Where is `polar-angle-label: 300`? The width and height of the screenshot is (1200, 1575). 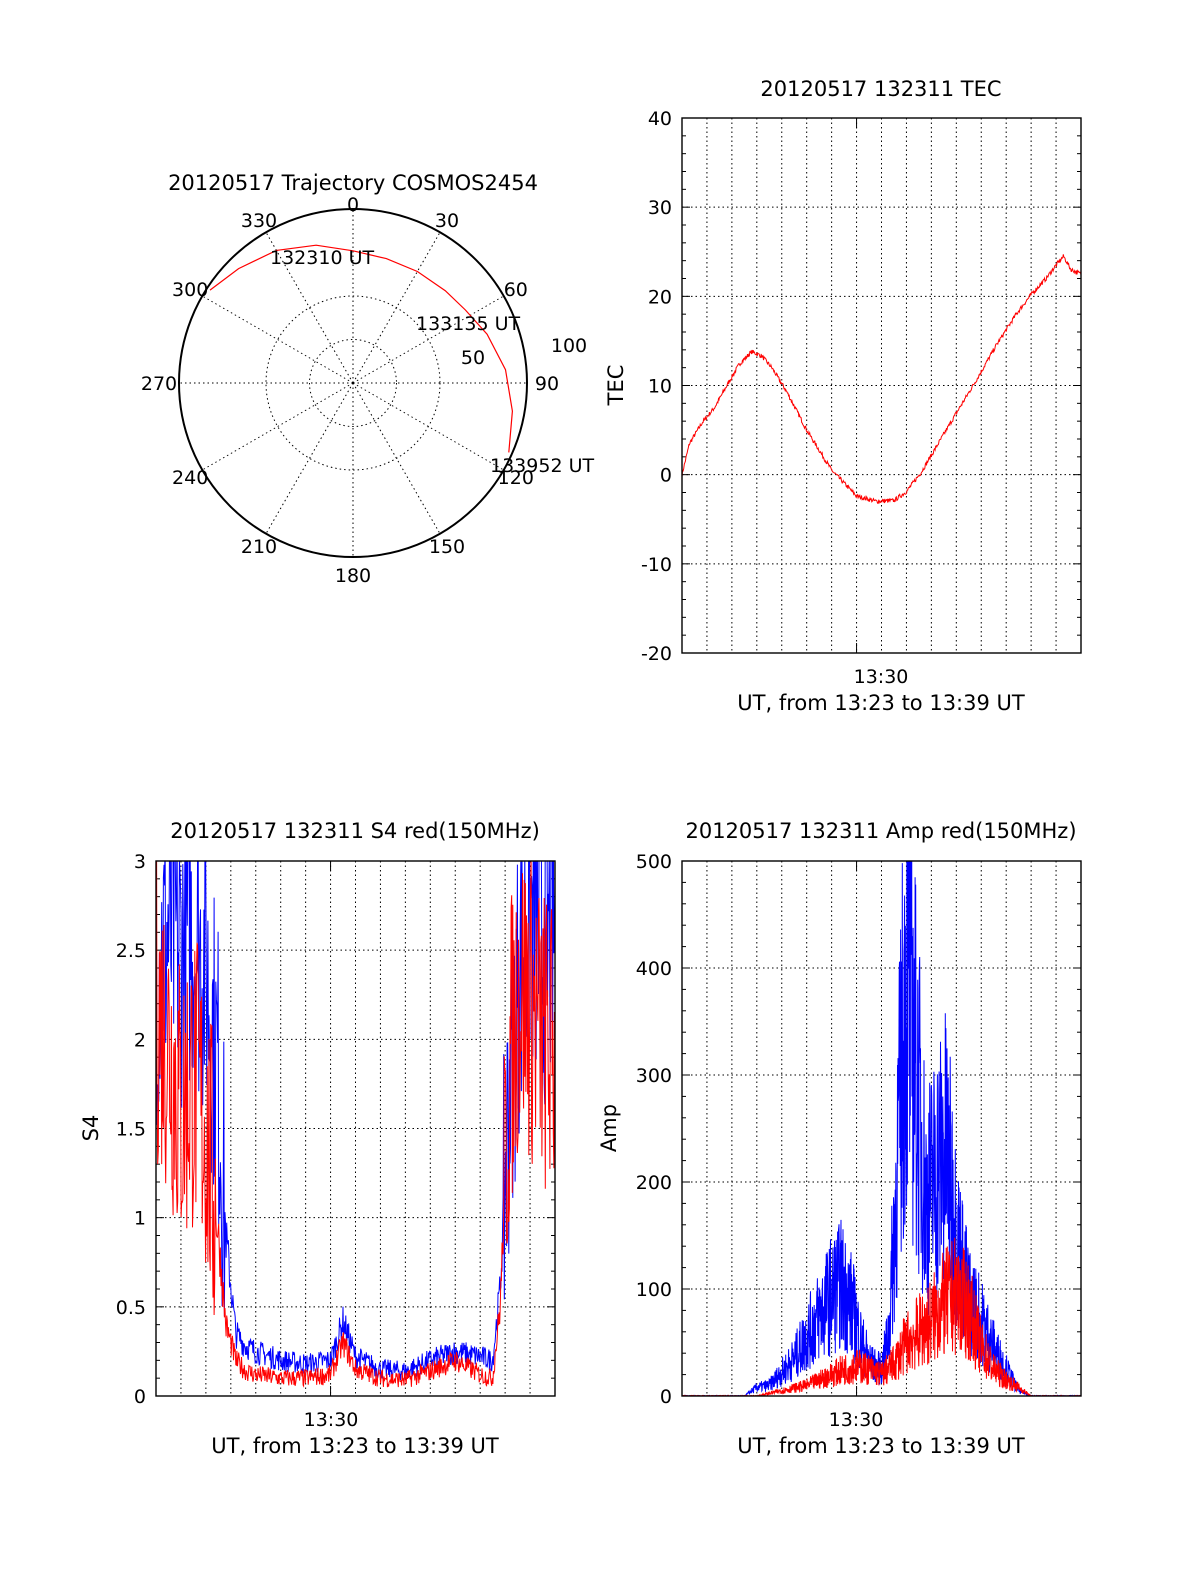
polar-angle-label: 300 is located at coordinates (190, 290).